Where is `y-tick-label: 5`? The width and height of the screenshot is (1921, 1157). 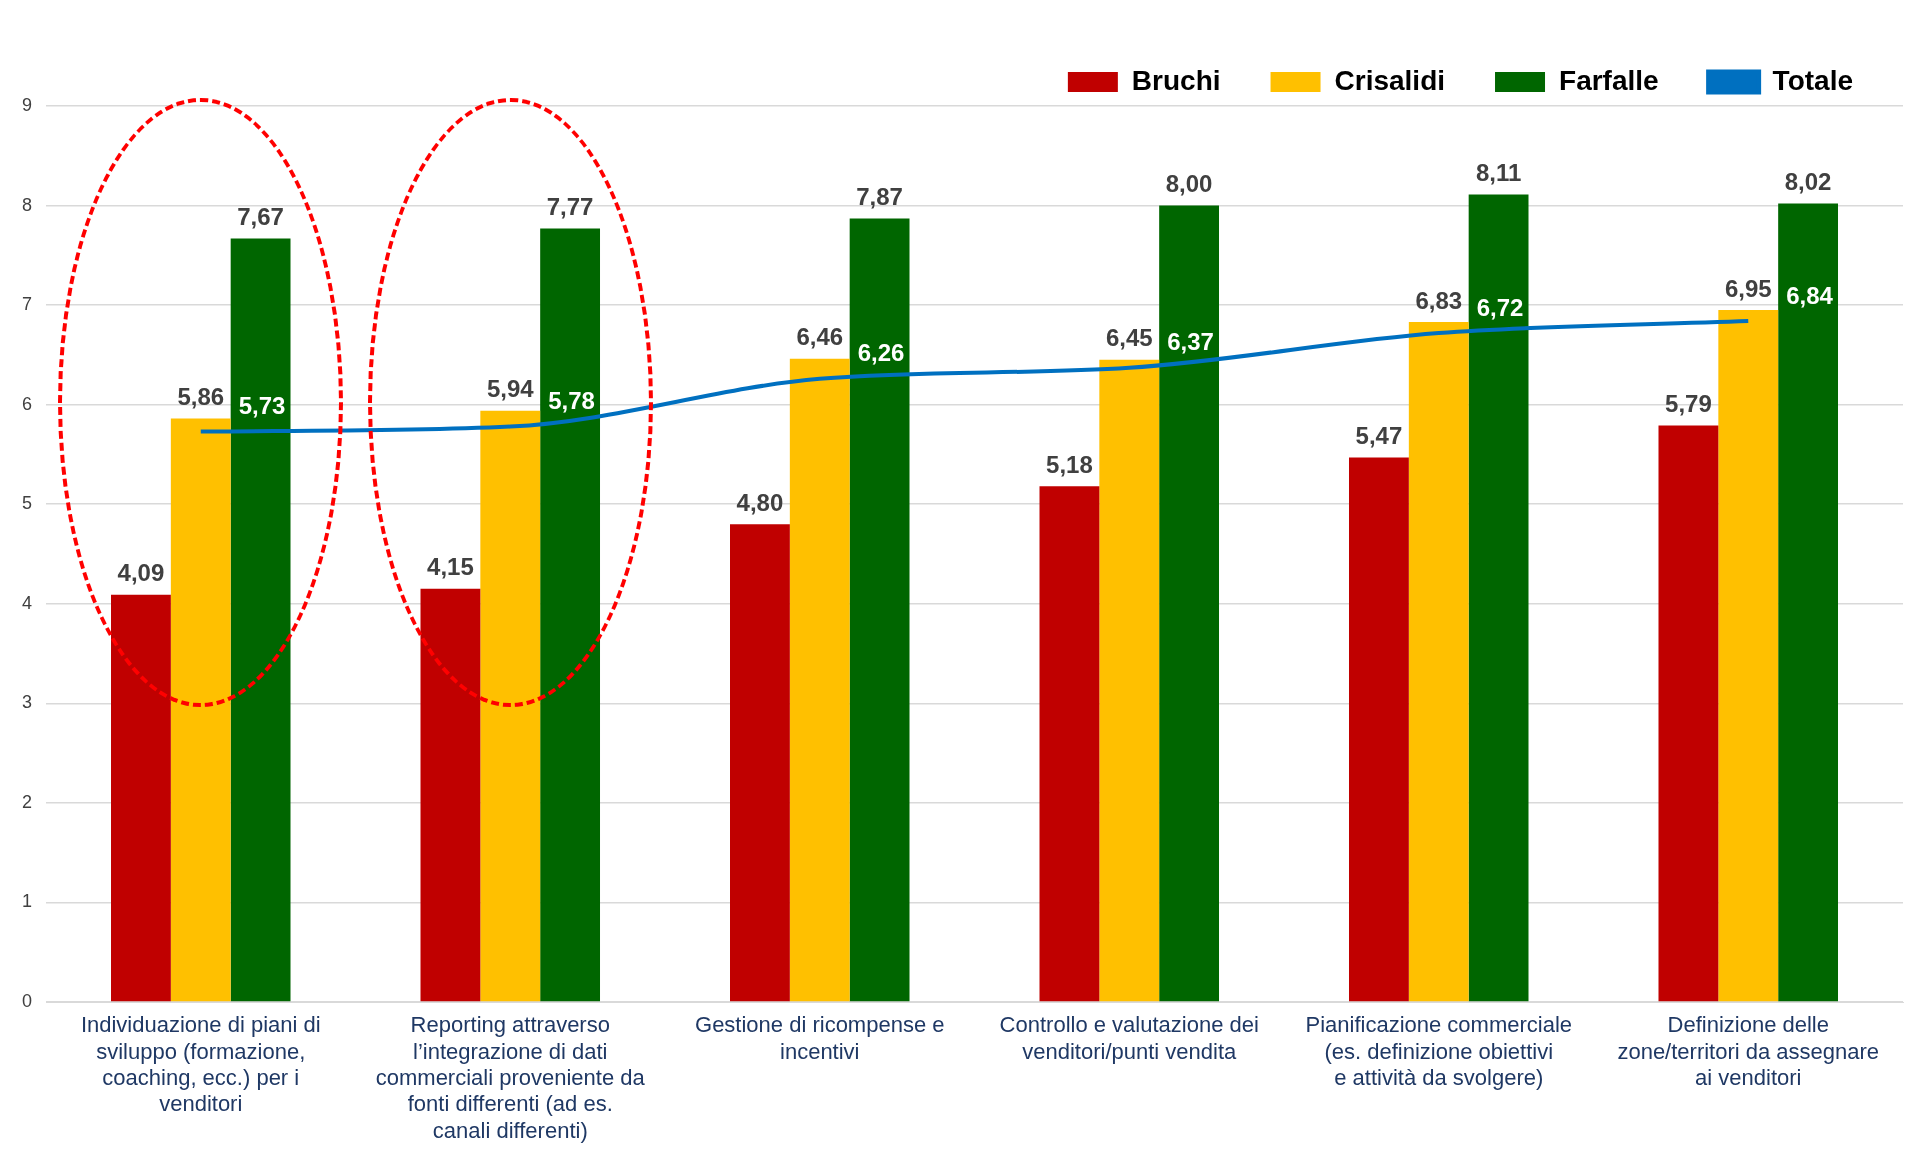 y-tick-label: 5 is located at coordinates (27, 503).